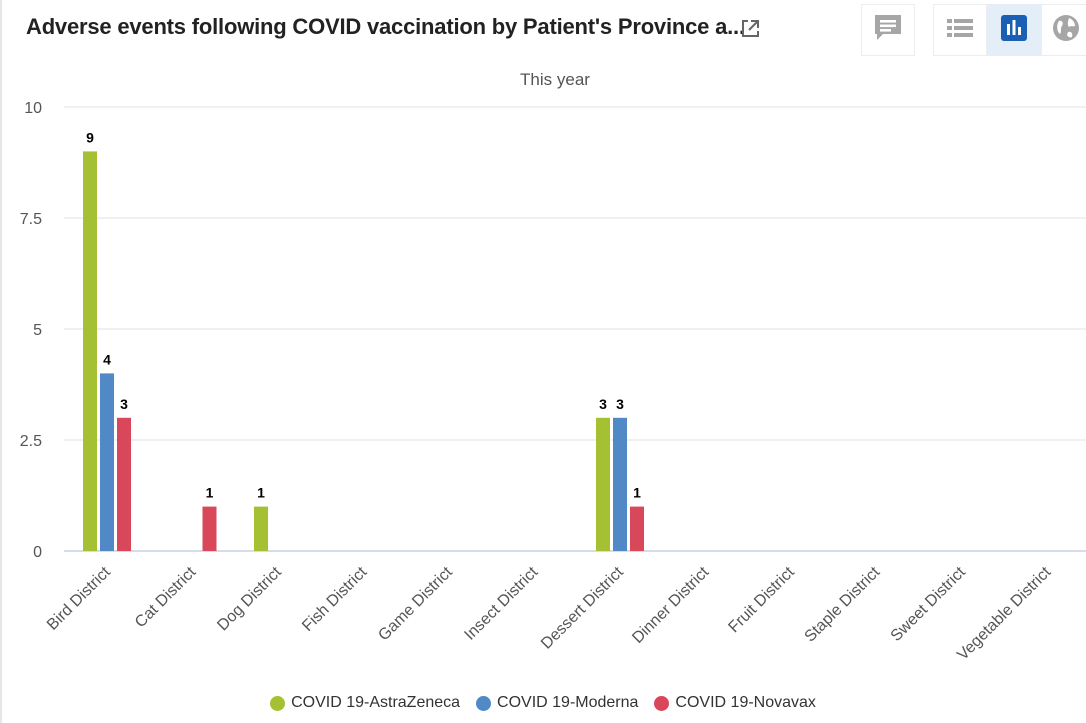 This screenshot has height=723, width=1086. I want to click on x-tick-label: Dog District, so click(249, 598).